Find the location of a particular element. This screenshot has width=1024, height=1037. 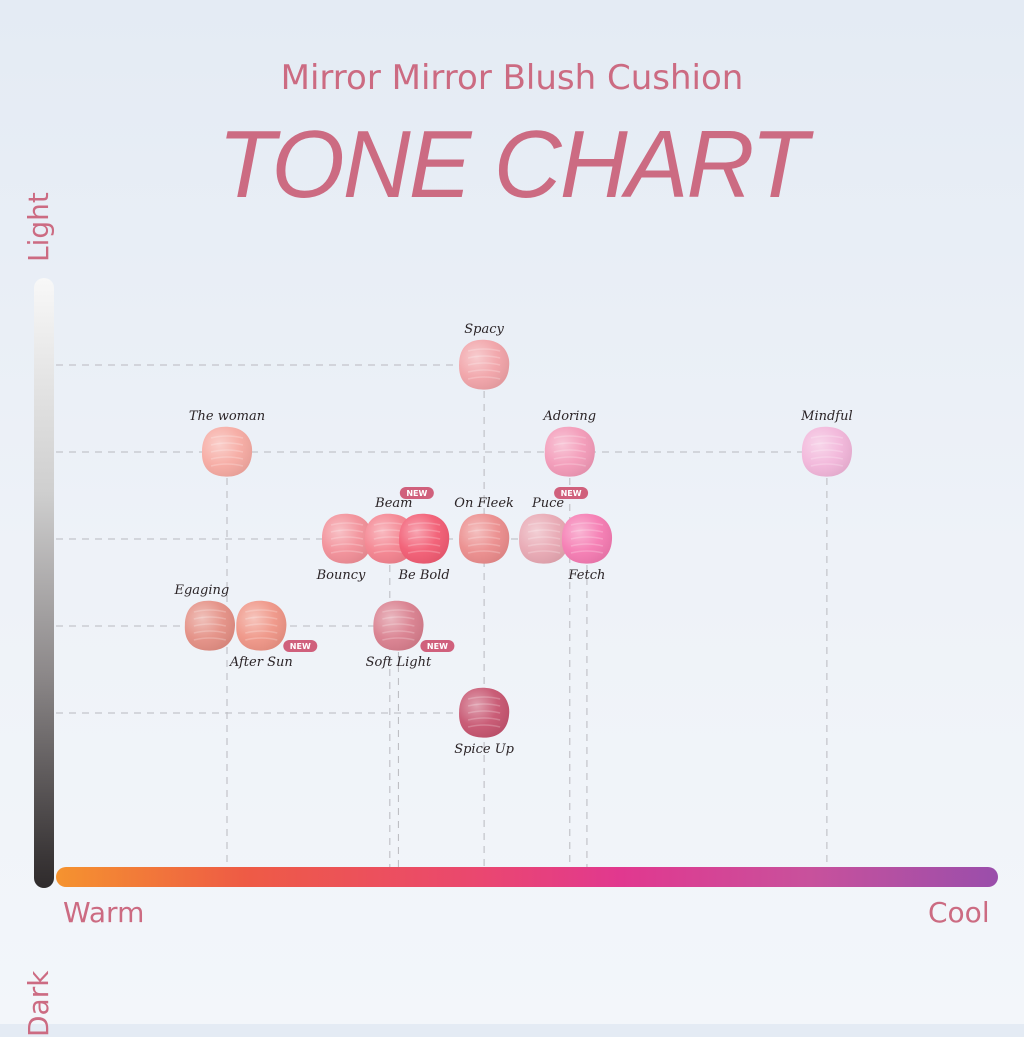

swatch-egaging: Egaging is located at coordinates (204, 617).